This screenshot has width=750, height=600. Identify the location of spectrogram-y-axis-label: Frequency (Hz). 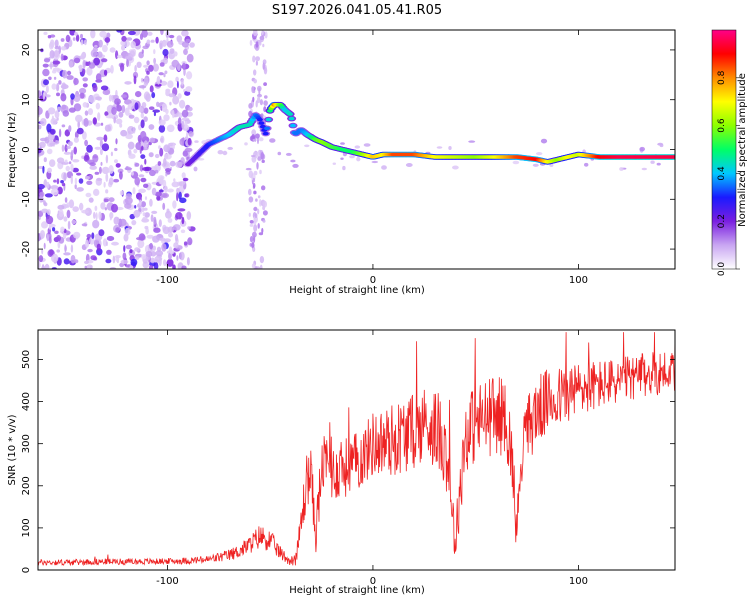
(12, 150).